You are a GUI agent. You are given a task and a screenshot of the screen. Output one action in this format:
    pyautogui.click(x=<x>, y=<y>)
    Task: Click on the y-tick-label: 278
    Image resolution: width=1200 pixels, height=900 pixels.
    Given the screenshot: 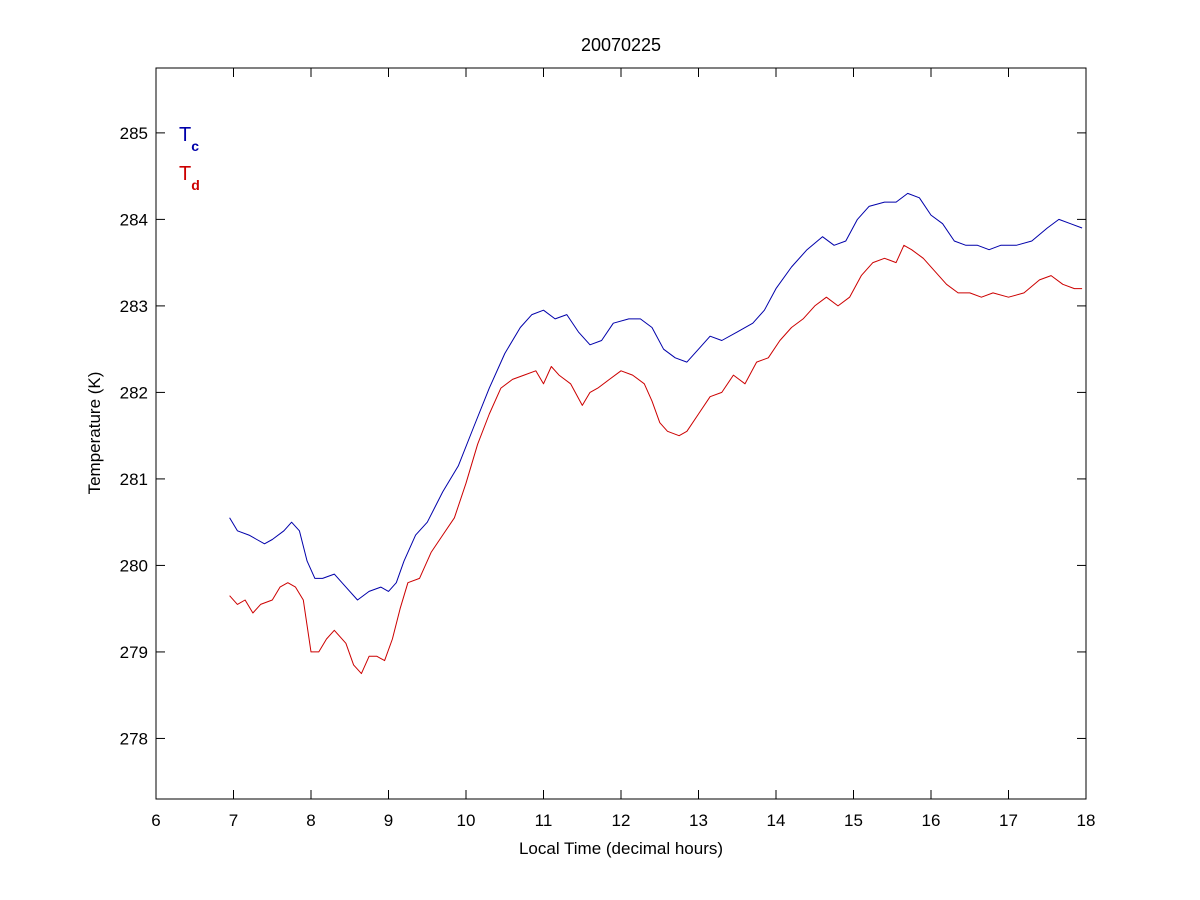 What is the action you would take?
    pyautogui.click(x=134, y=738)
    